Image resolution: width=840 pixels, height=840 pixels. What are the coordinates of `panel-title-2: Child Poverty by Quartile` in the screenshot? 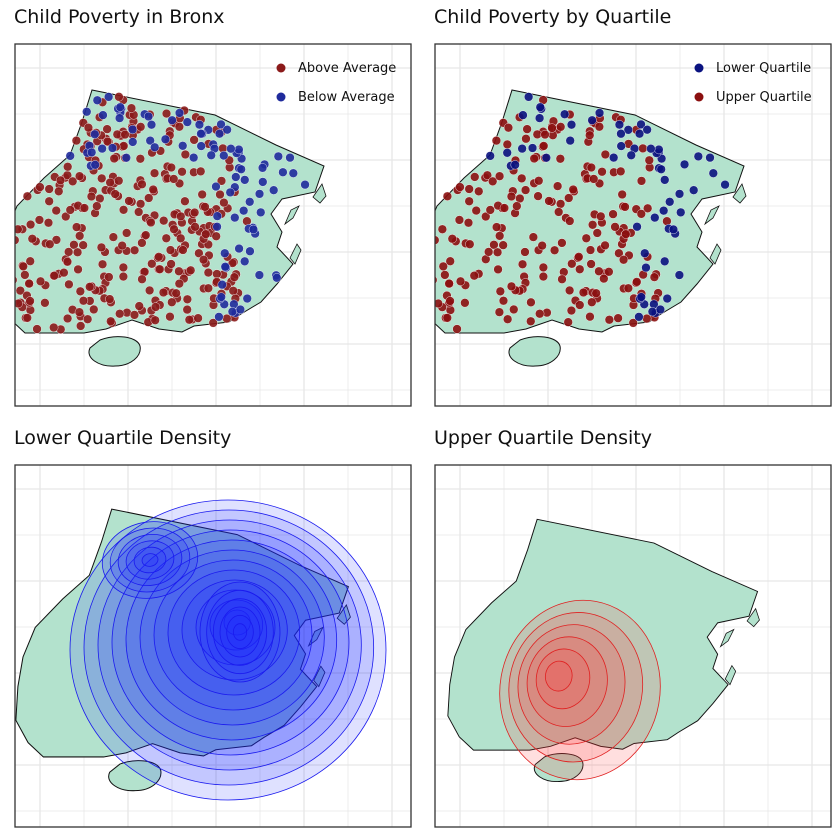 It's located at (553, 17).